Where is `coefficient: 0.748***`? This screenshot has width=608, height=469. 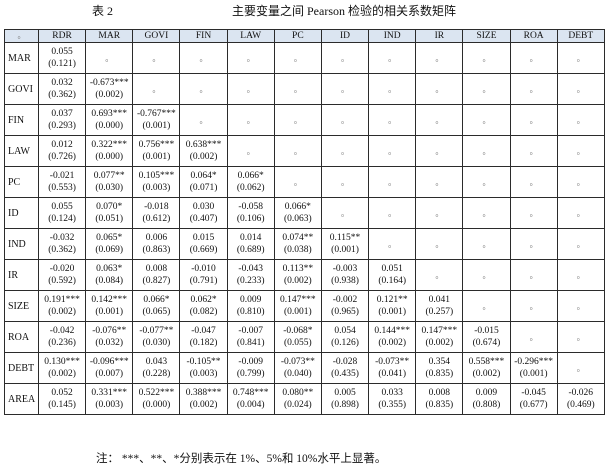
coefficient: 0.748*** is located at coordinates (250, 393).